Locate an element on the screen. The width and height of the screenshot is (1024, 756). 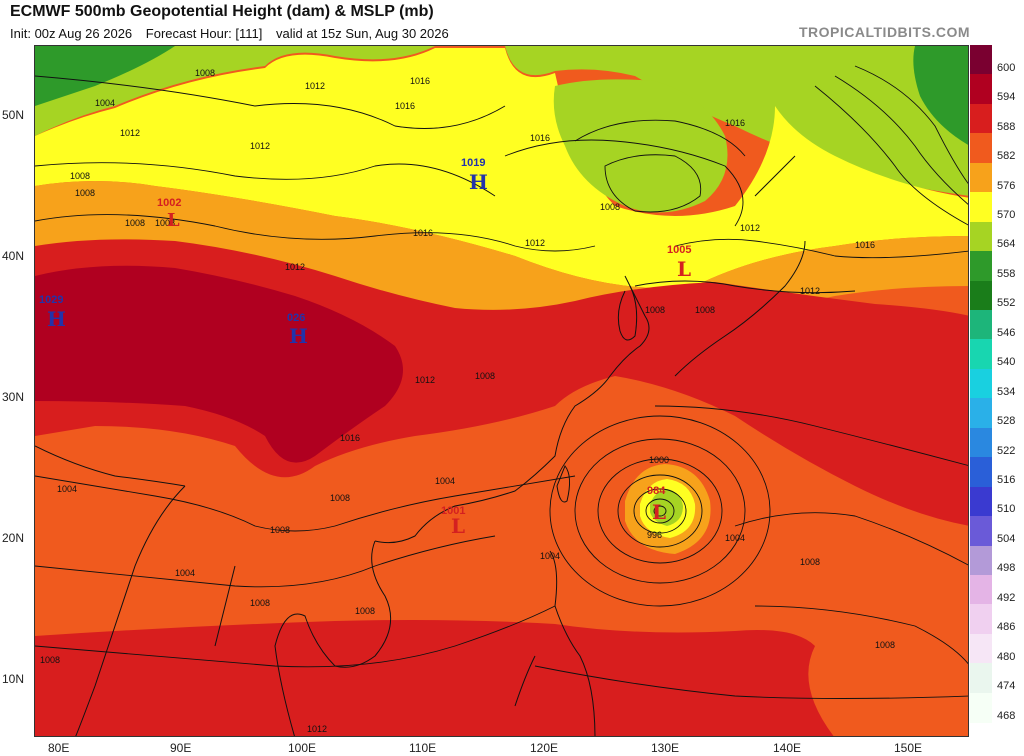
pressure-center-l-984-typhoon: 984 L is located at coordinates (656, 504).